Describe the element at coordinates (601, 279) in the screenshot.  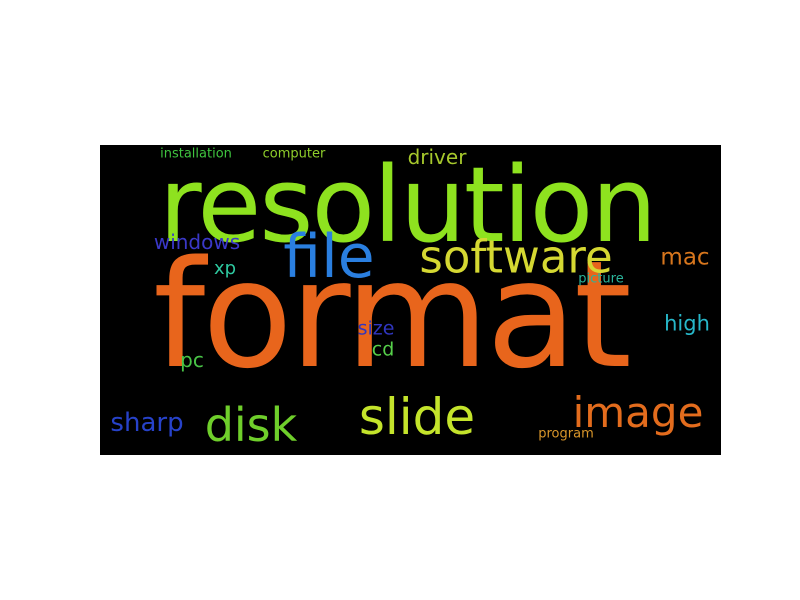
I see `word-picture: picture` at that location.